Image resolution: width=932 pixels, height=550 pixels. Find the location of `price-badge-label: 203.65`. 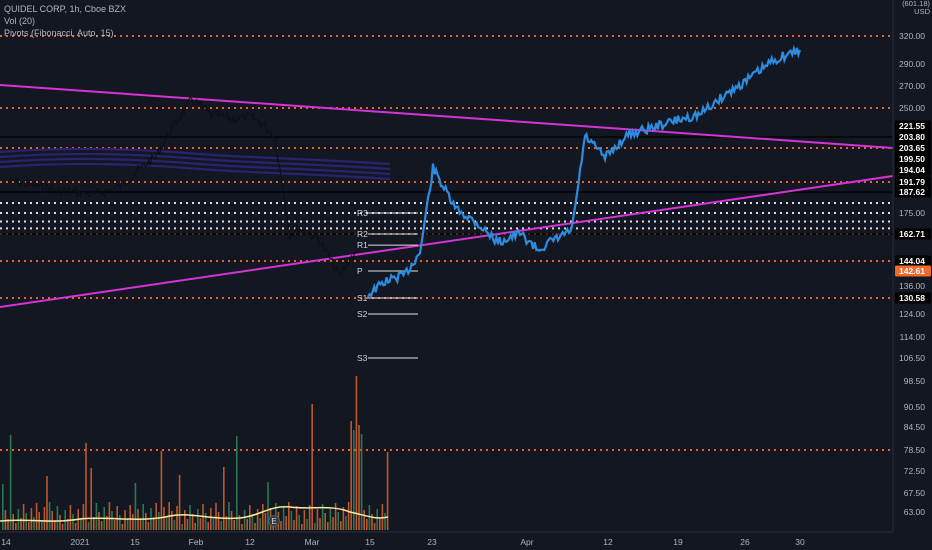

price-badge-label: 203.65 is located at coordinates (912, 148).